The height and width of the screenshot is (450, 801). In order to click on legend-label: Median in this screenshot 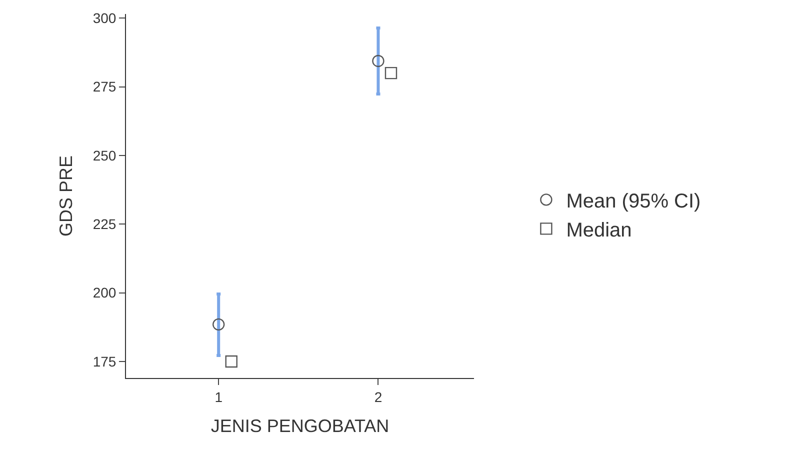, I will do `click(599, 231)`.